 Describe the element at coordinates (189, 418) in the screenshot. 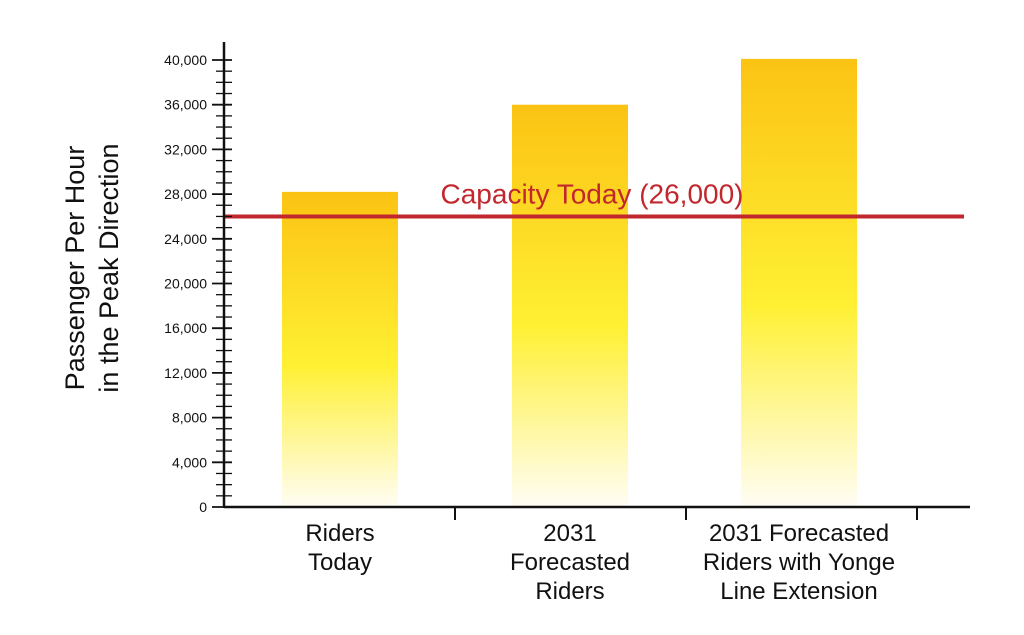

I see `y-tick-label: 8,000` at that location.